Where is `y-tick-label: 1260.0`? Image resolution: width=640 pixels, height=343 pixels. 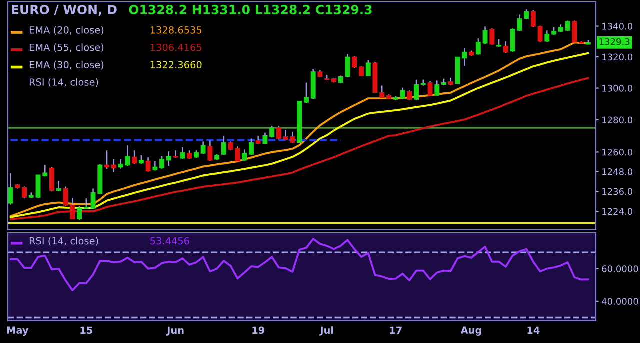
y-tick-label: 1260.0 is located at coordinates (617, 152).